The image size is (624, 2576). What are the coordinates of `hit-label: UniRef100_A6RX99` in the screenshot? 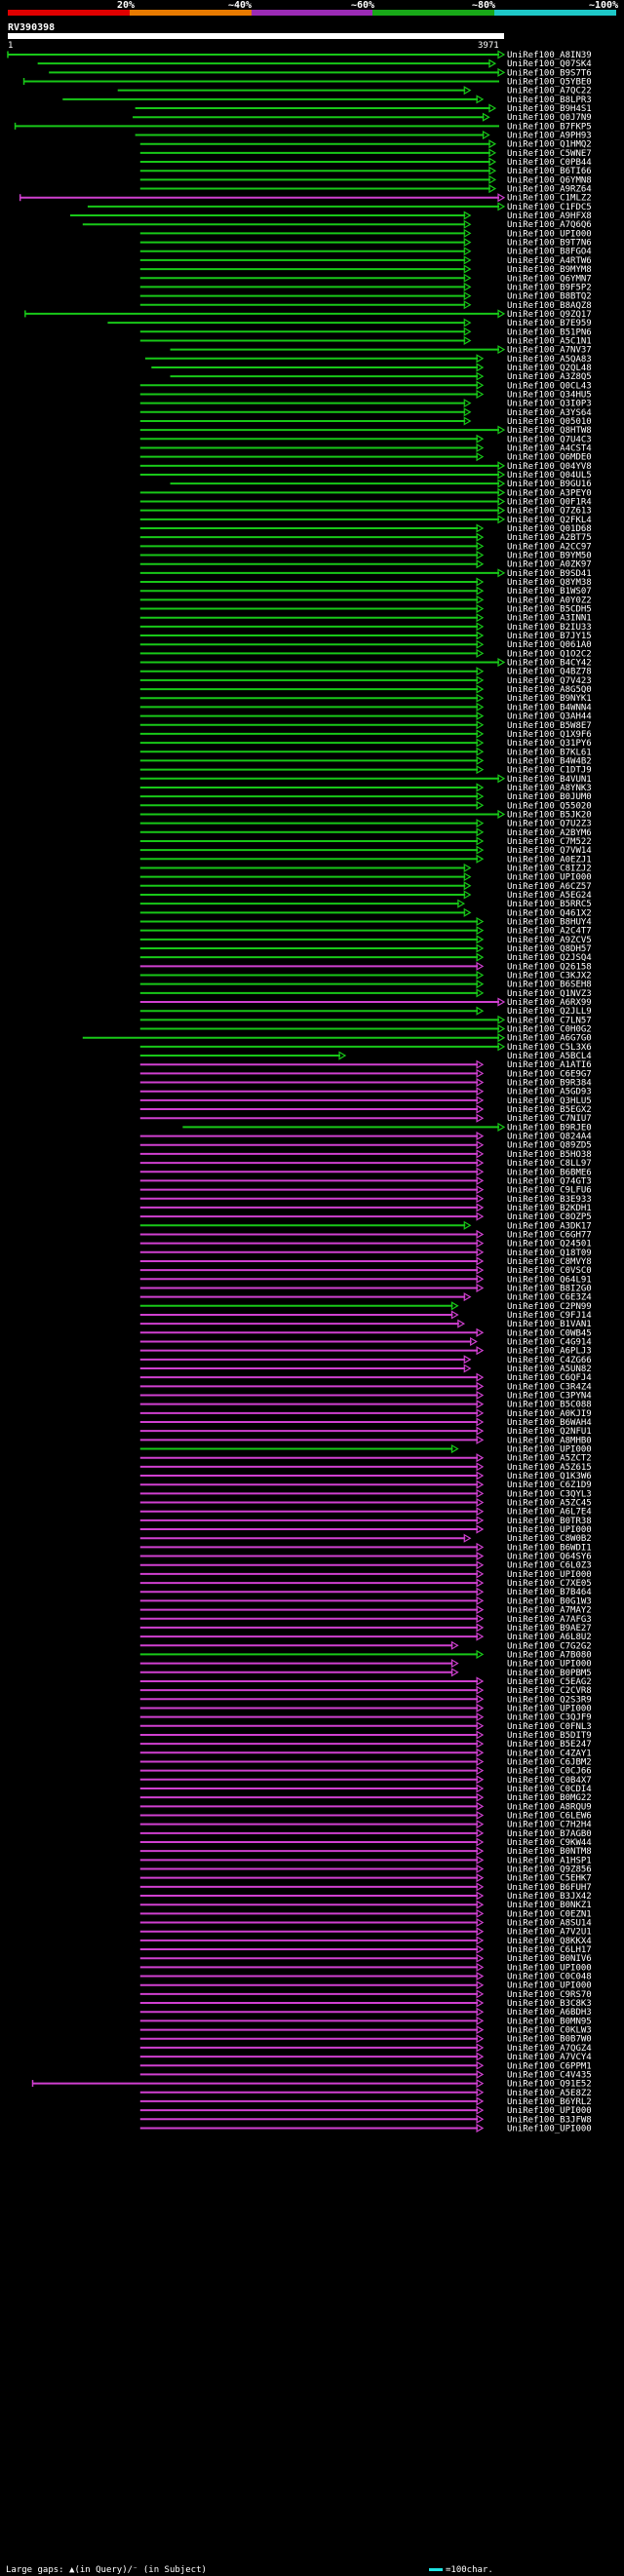 It's located at (549, 1003).